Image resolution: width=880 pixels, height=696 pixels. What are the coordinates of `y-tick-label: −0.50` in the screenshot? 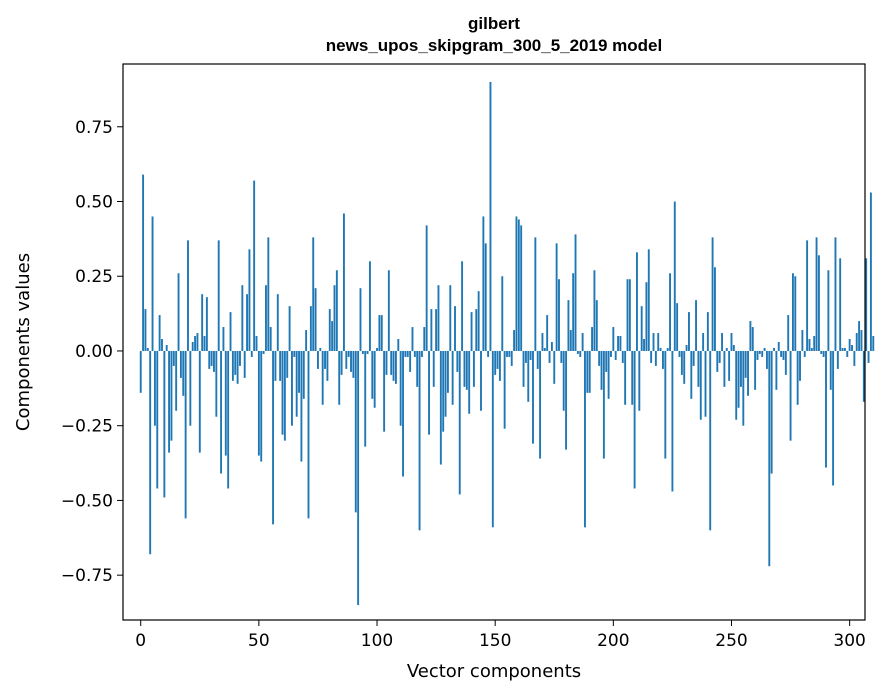 It's located at (87, 501).